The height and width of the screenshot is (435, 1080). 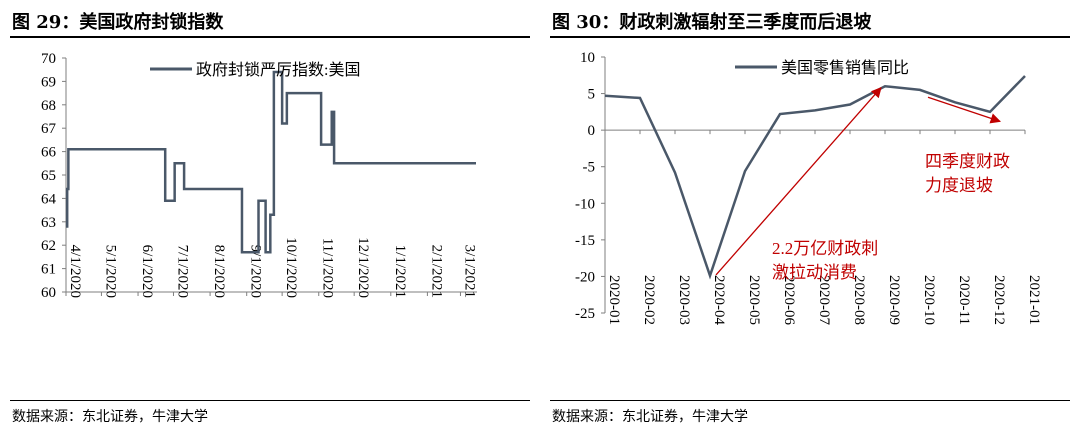 What do you see at coordinates (219, 271) in the screenshot?
I see `x-tick-label: 8/1/2020` at bounding box center [219, 271].